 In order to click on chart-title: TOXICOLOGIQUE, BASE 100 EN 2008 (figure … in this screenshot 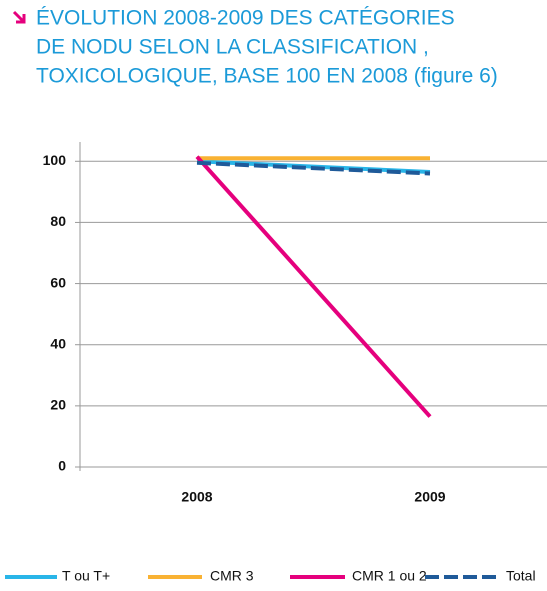, I will do `click(267, 76)`.